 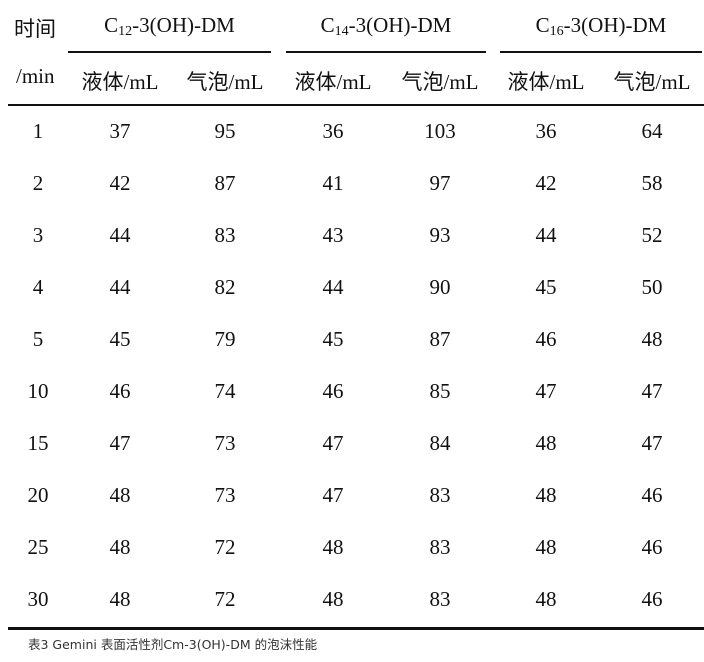 I want to click on time-cell: 25, so click(x=38, y=547).